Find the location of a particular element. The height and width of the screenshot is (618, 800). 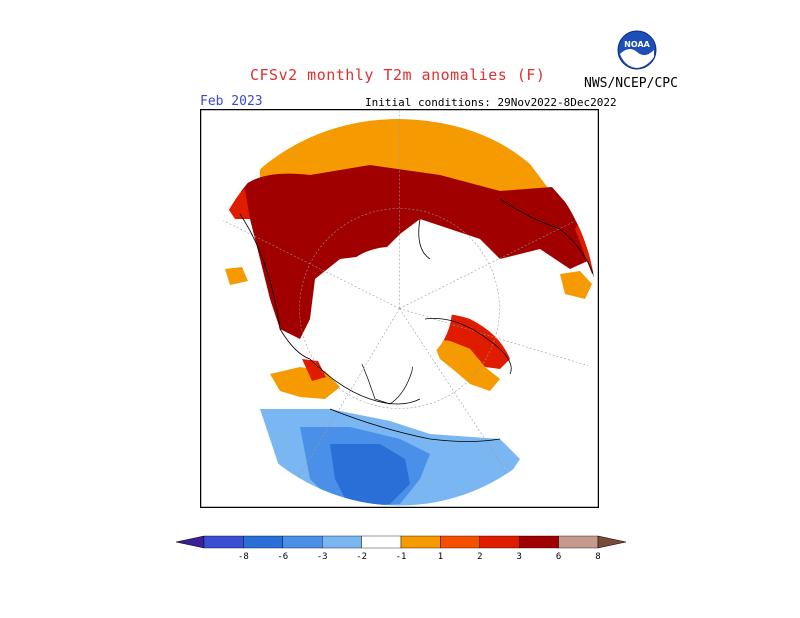

colorbar-tick-label: -1 is located at coordinates (401, 557).